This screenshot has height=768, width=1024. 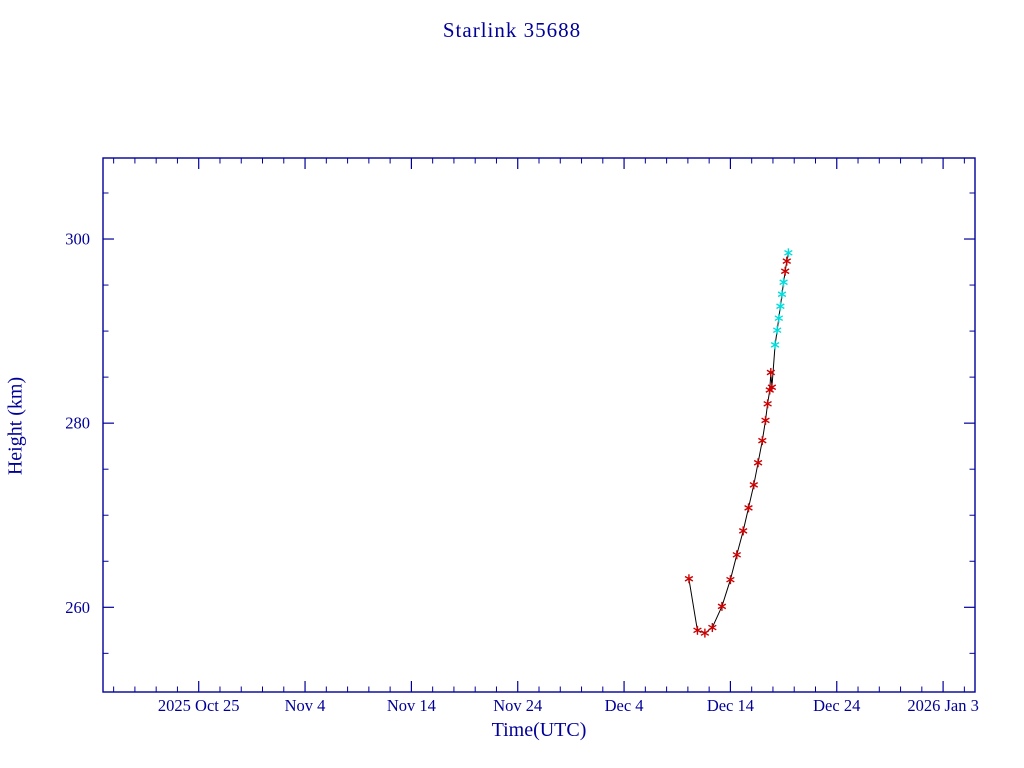 What do you see at coordinates (199, 705) in the screenshot?
I see `x-tick-label: 2025 Oct 25` at bounding box center [199, 705].